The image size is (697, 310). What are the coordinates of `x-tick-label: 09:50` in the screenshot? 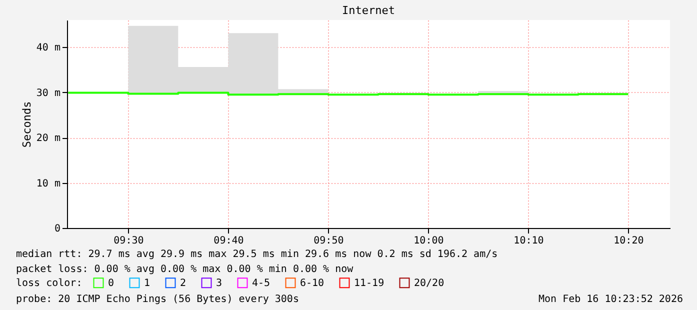 It's located at (329, 241).